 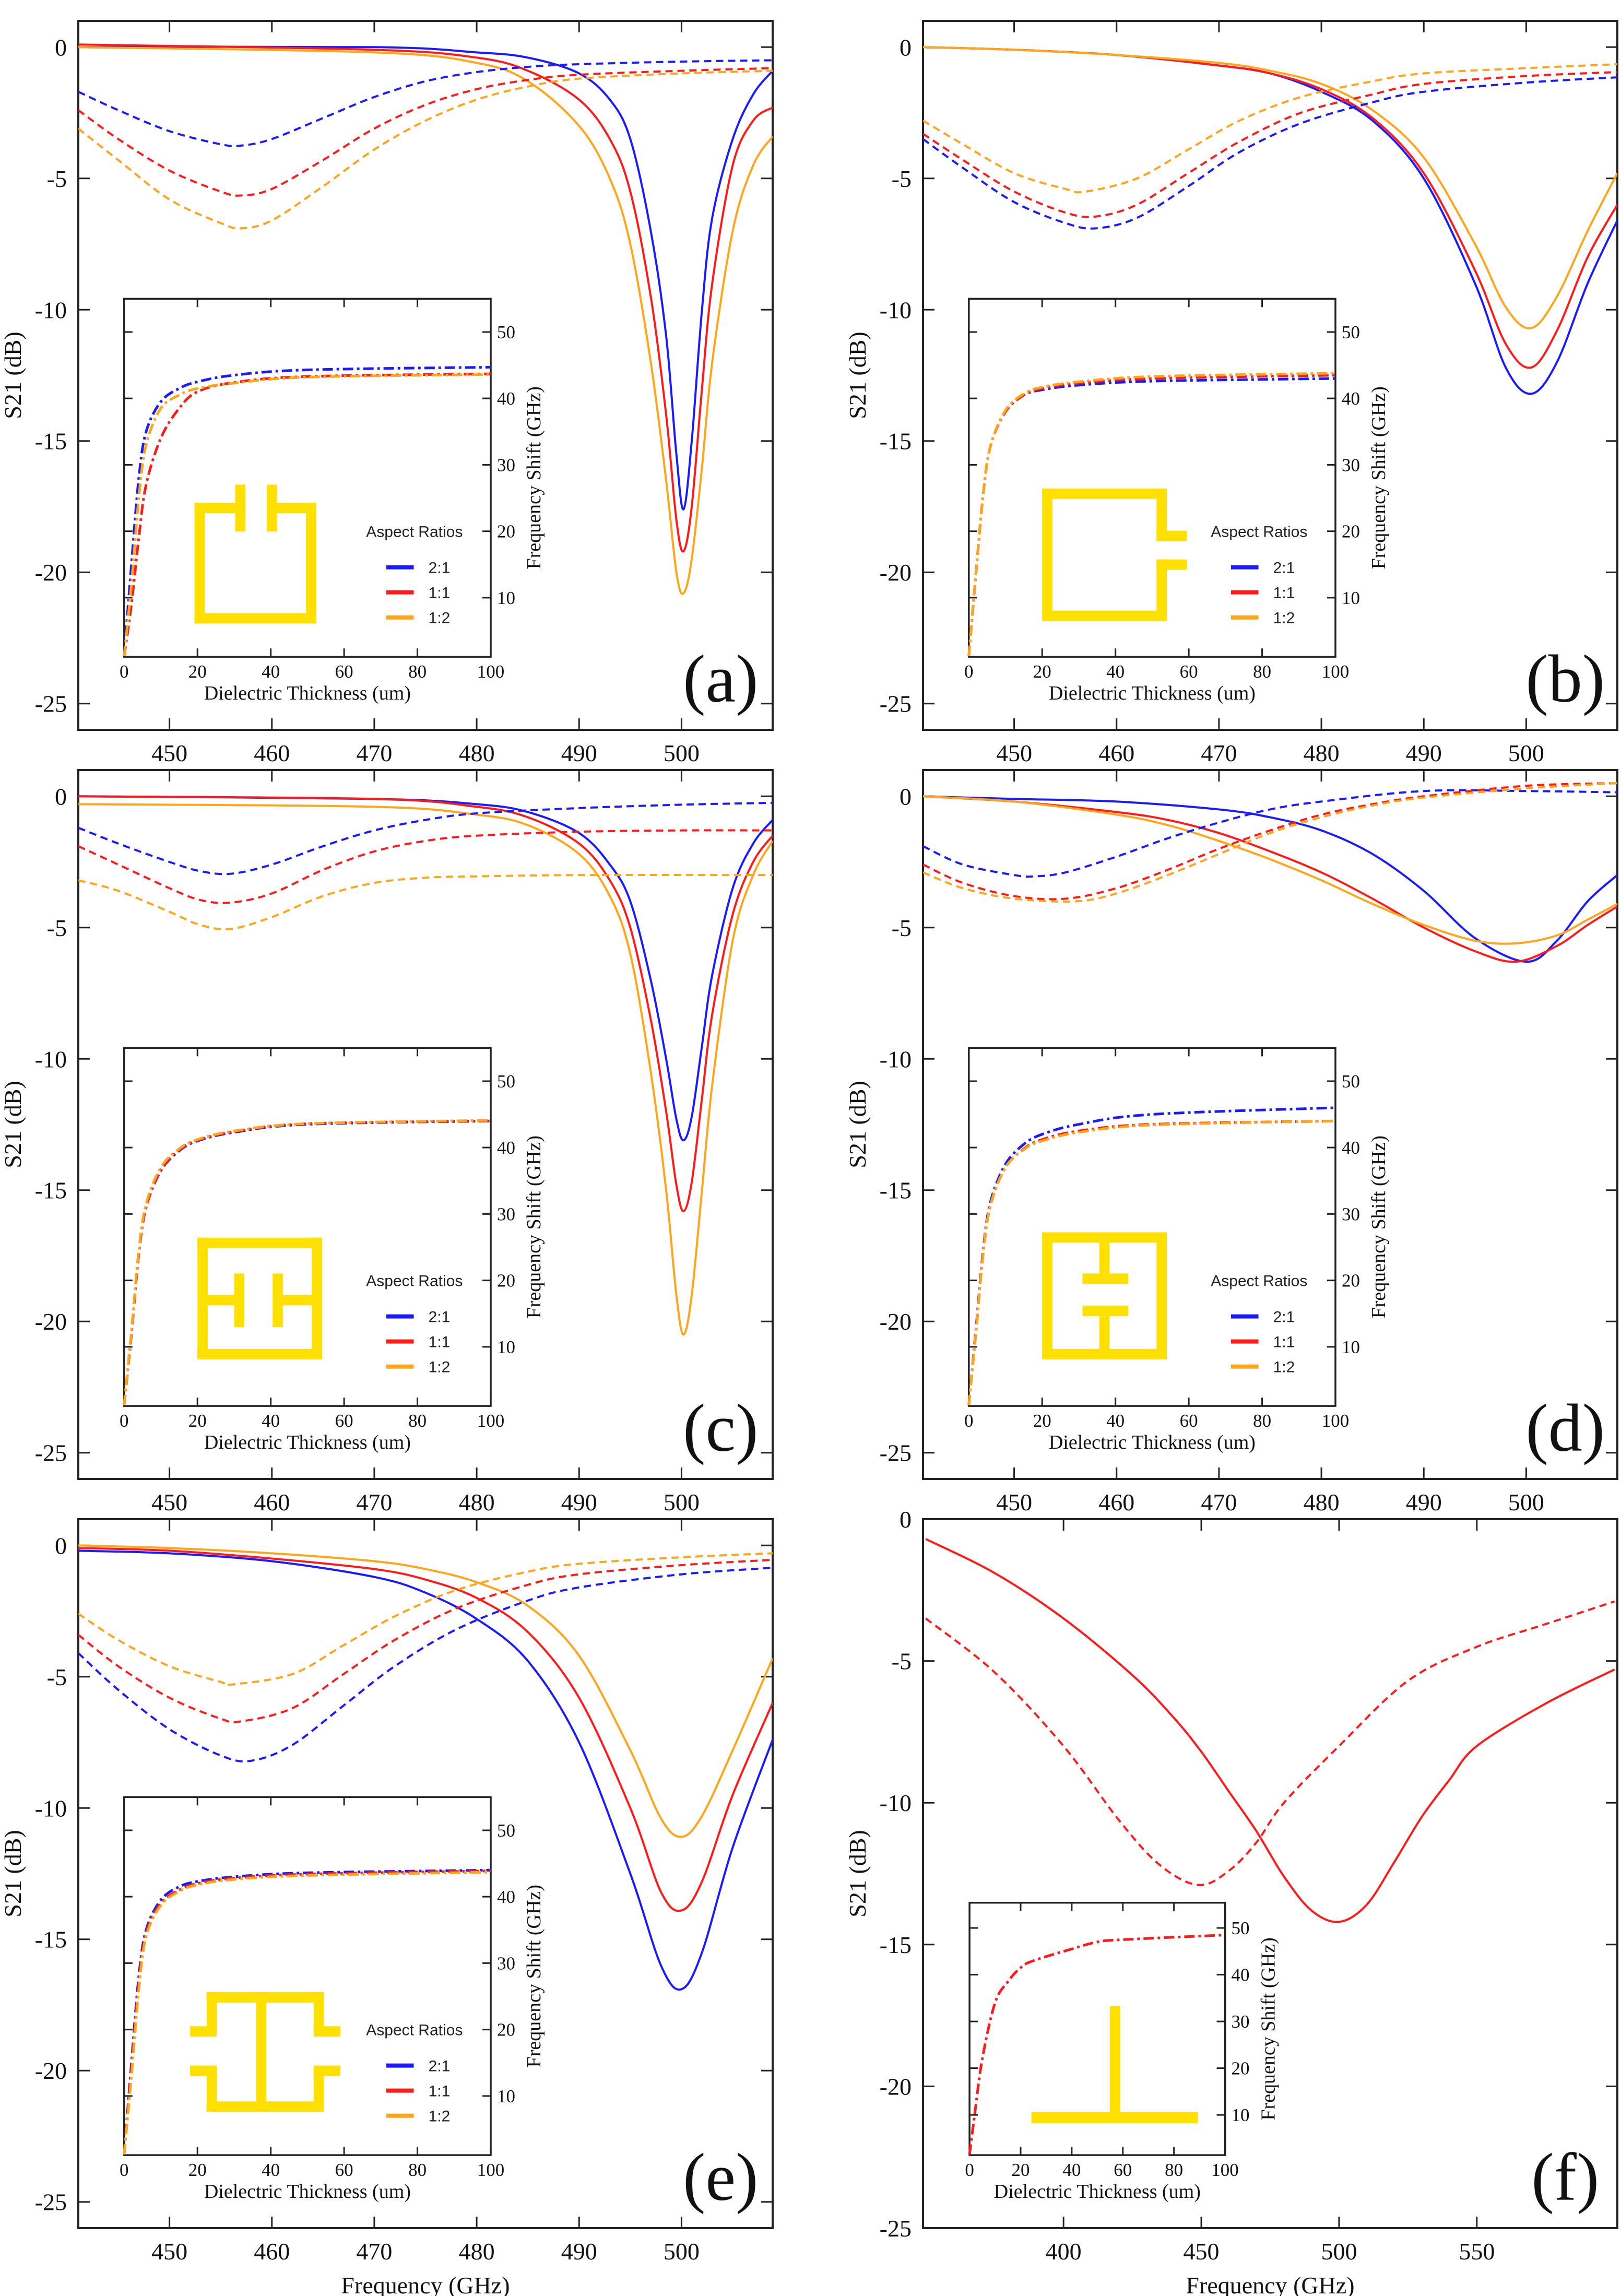 What do you see at coordinates (1042, 671) in the screenshot?
I see `inset-x-tick-label: 20` at bounding box center [1042, 671].